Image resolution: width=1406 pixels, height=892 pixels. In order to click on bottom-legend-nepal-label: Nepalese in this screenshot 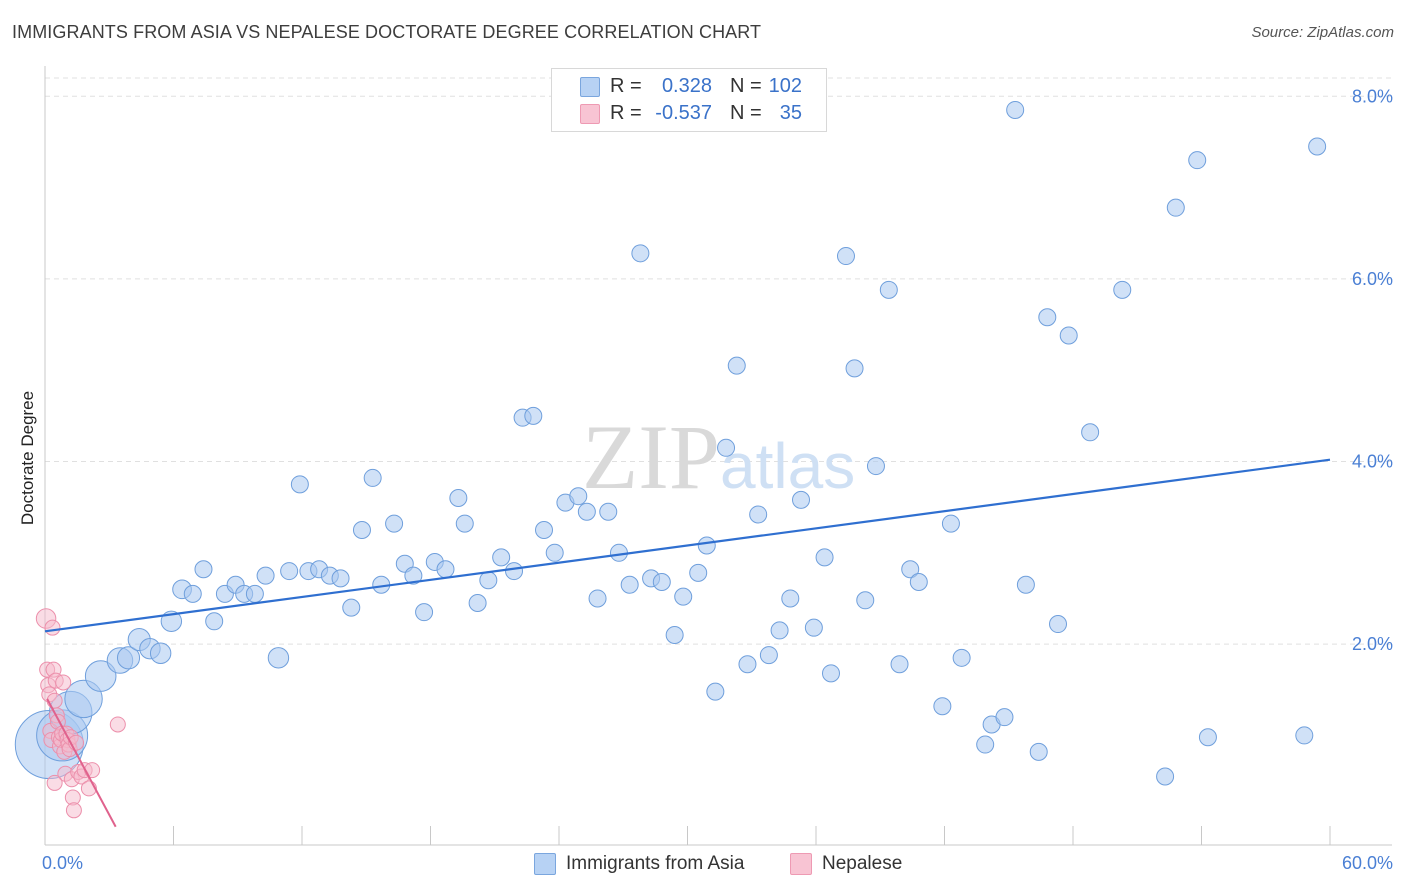, I will do `click(862, 863)`.